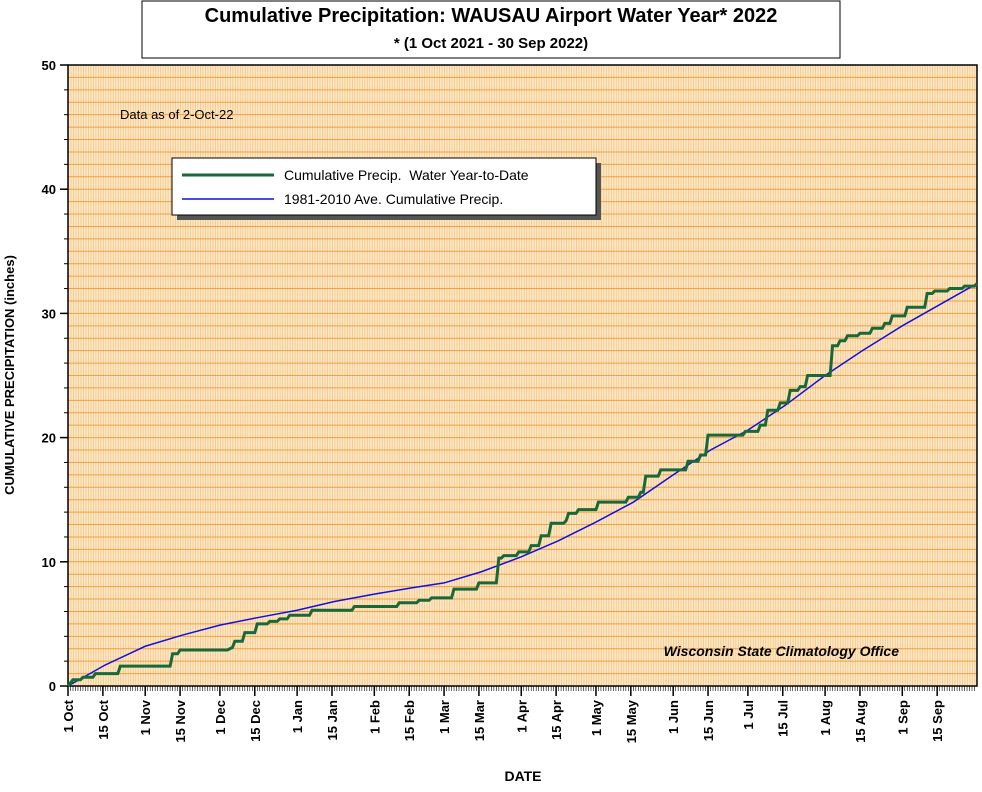 The image size is (982, 792). What do you see at coordinates (825, 718) in the screenshot?
I see `x-tick-label: 1 Aug` at bounding box center [825, 718].